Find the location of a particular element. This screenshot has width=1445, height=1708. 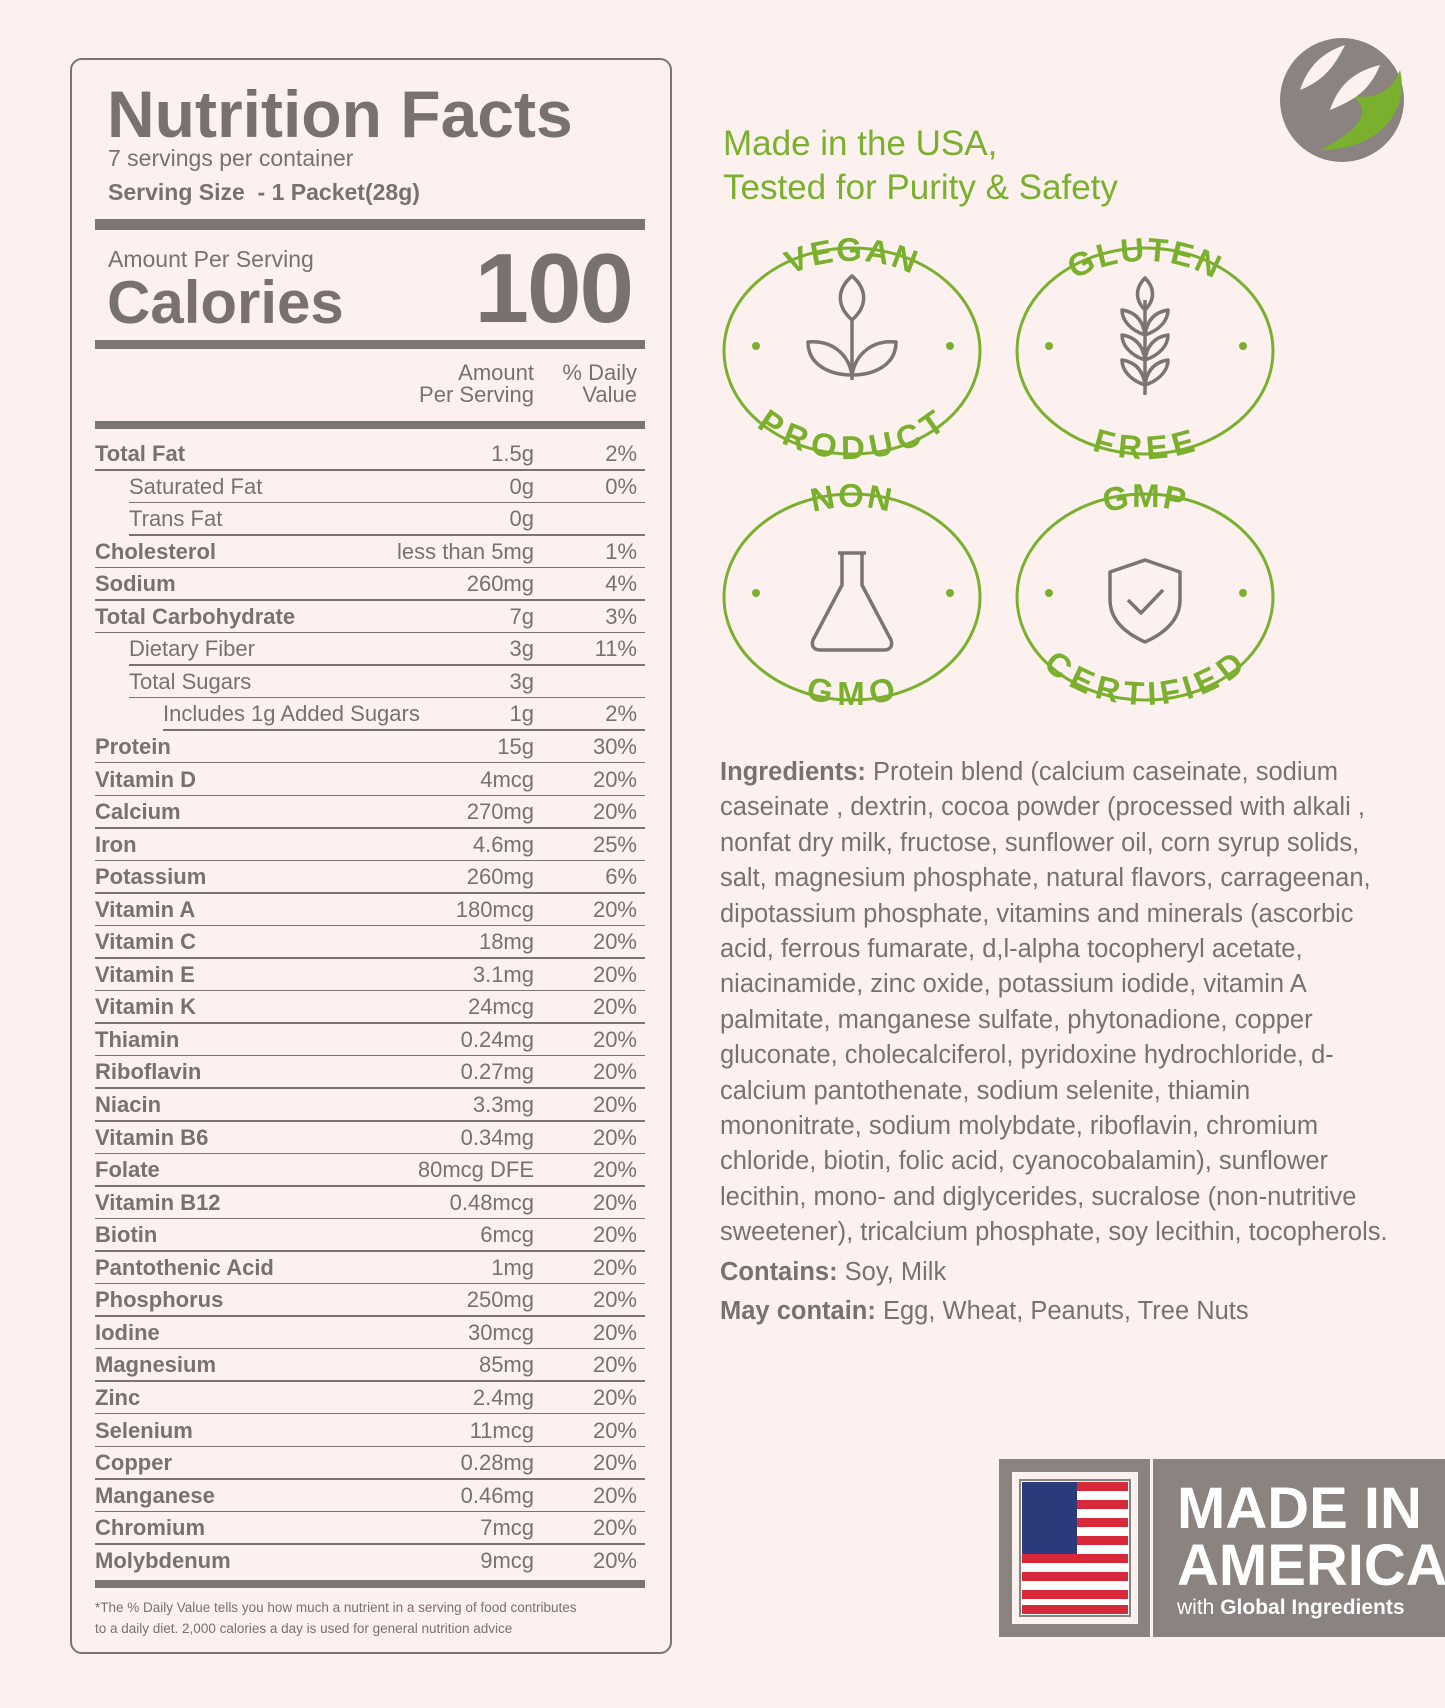

nutrient-amount: 1g is located at coordinates (521, 714).